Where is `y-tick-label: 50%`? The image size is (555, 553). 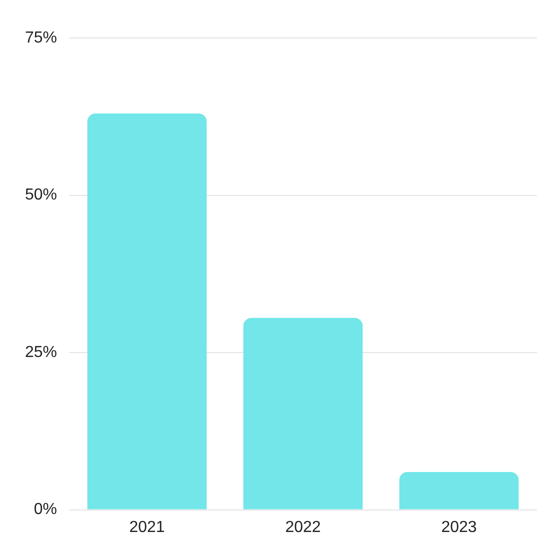 y-tick-label: 50% is located at coordinates (41, 195).